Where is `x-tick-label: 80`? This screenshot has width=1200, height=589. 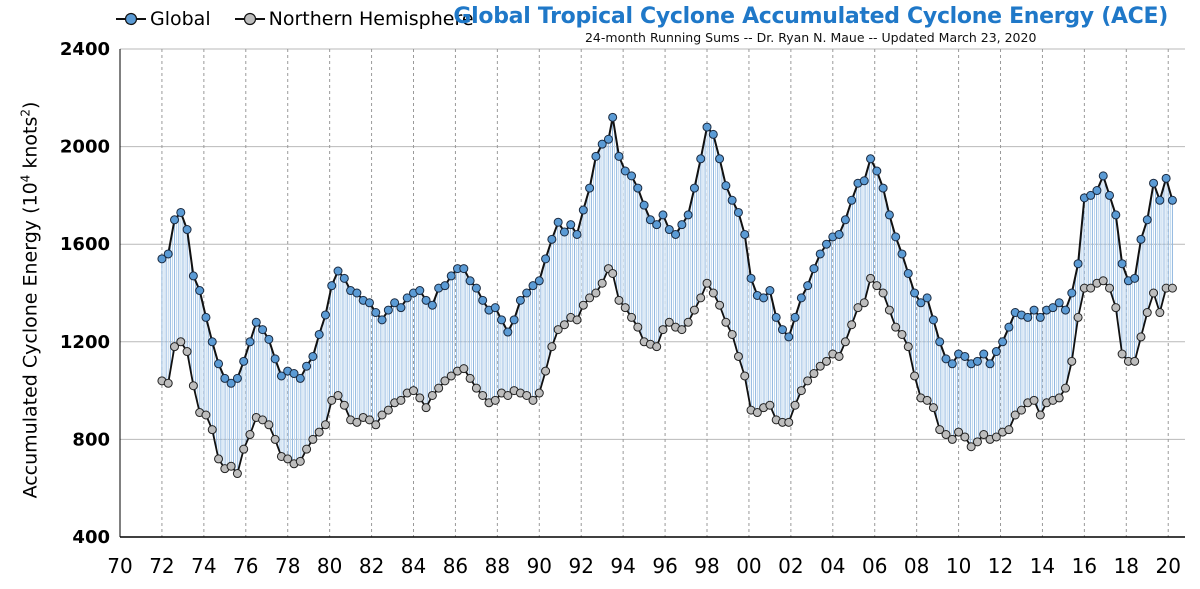 x-tick-label: 80 is located at coordinates (329, 566).